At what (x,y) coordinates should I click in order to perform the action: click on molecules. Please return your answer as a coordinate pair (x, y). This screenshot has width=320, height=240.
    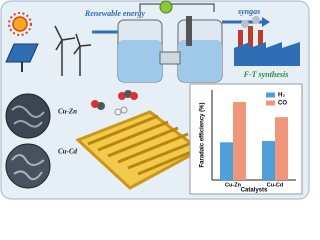
    Looking at the image, I should click on (114, 103).